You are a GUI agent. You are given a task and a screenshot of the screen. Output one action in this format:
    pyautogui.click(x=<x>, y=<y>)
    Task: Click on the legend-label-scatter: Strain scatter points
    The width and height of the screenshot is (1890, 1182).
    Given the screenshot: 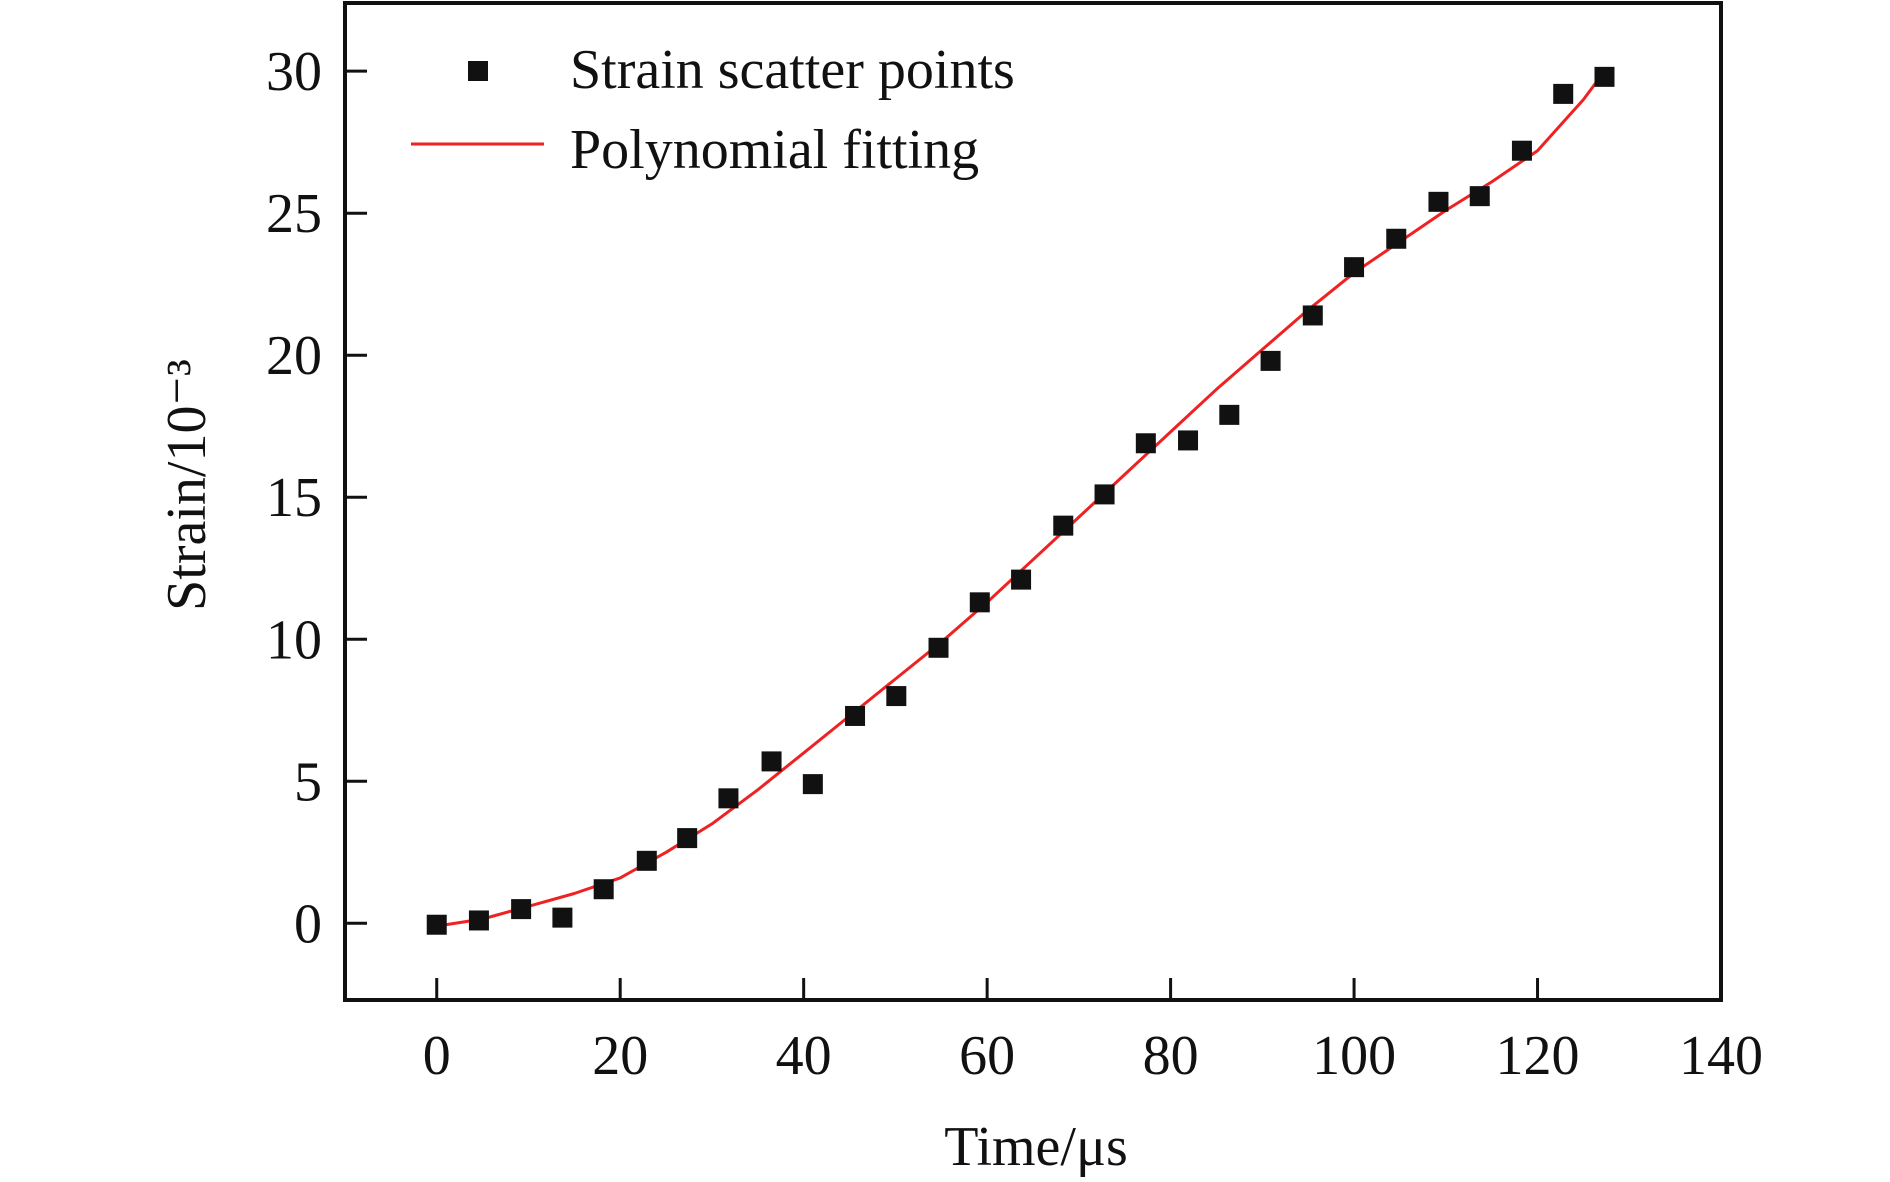 What is the action you would take?
    pyautogui.click(x=792, y=70)
    